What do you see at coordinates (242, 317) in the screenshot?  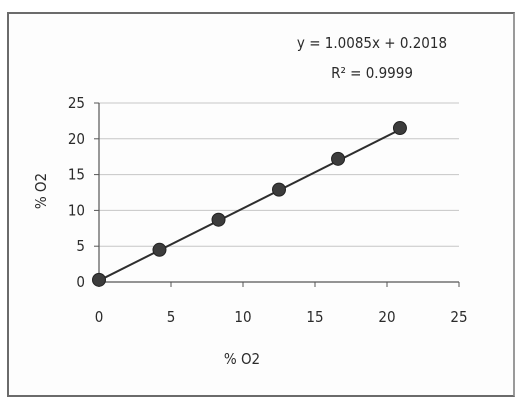 I see `x-tick-label: 10` at bounding box center [242, 317].